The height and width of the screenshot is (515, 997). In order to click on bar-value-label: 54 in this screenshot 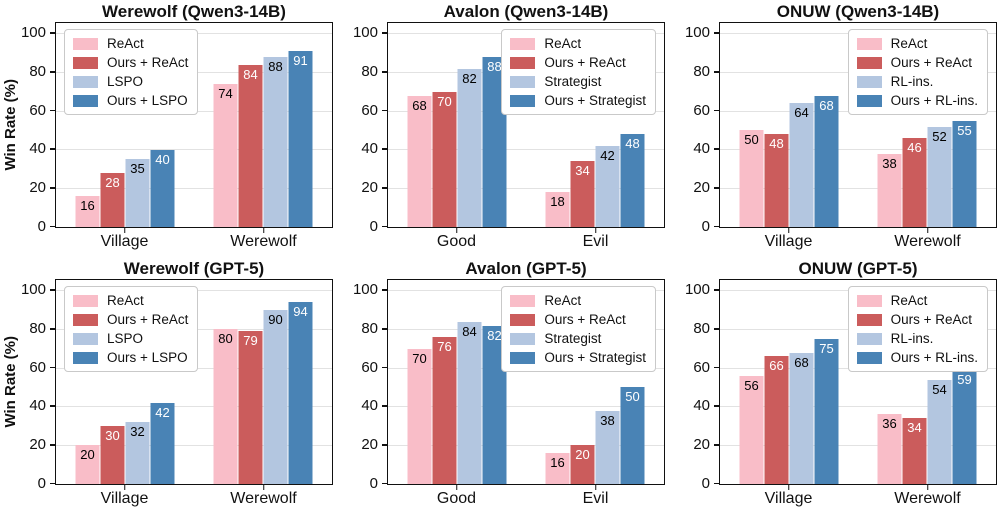, I will do `click(939, 389)`.